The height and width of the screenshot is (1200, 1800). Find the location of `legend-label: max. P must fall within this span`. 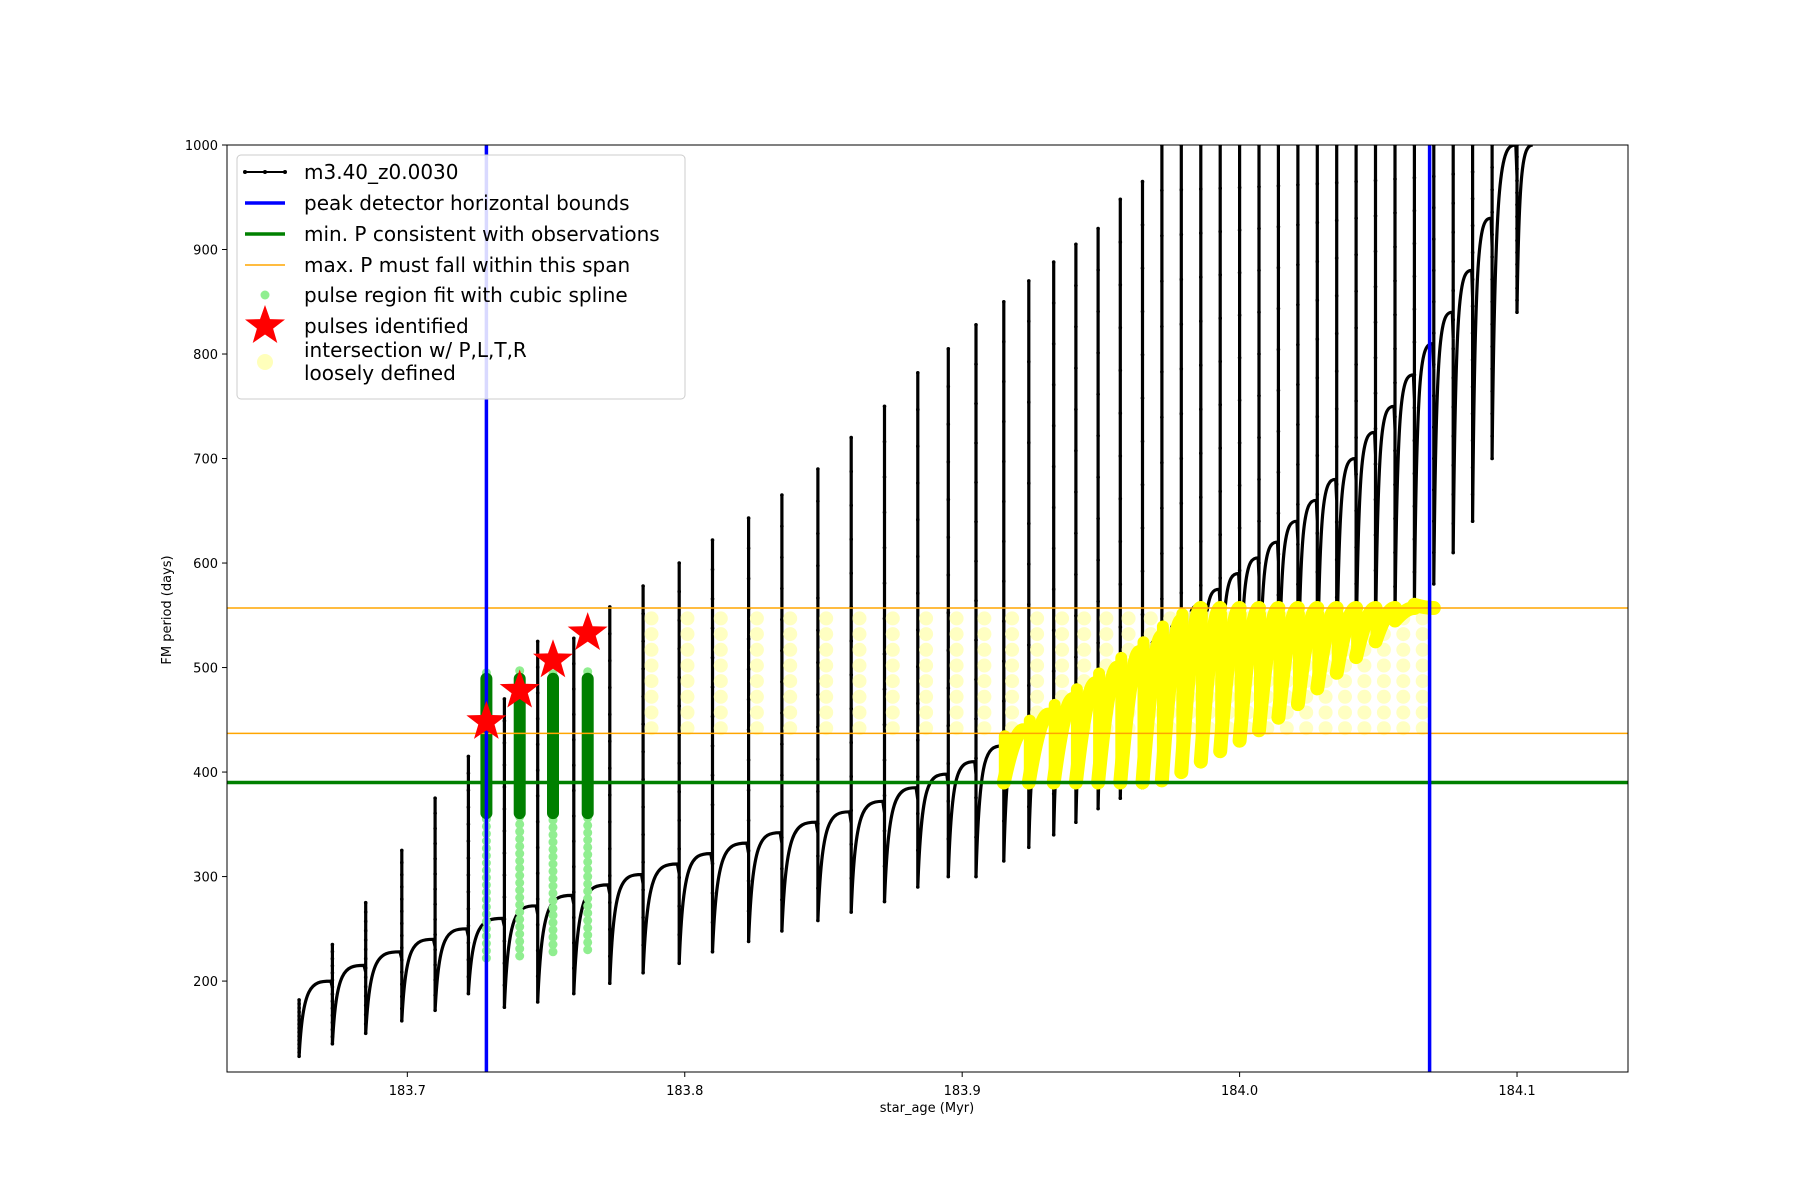

legend-label: max. P must fall within this span is located at coordinates (467, 265).